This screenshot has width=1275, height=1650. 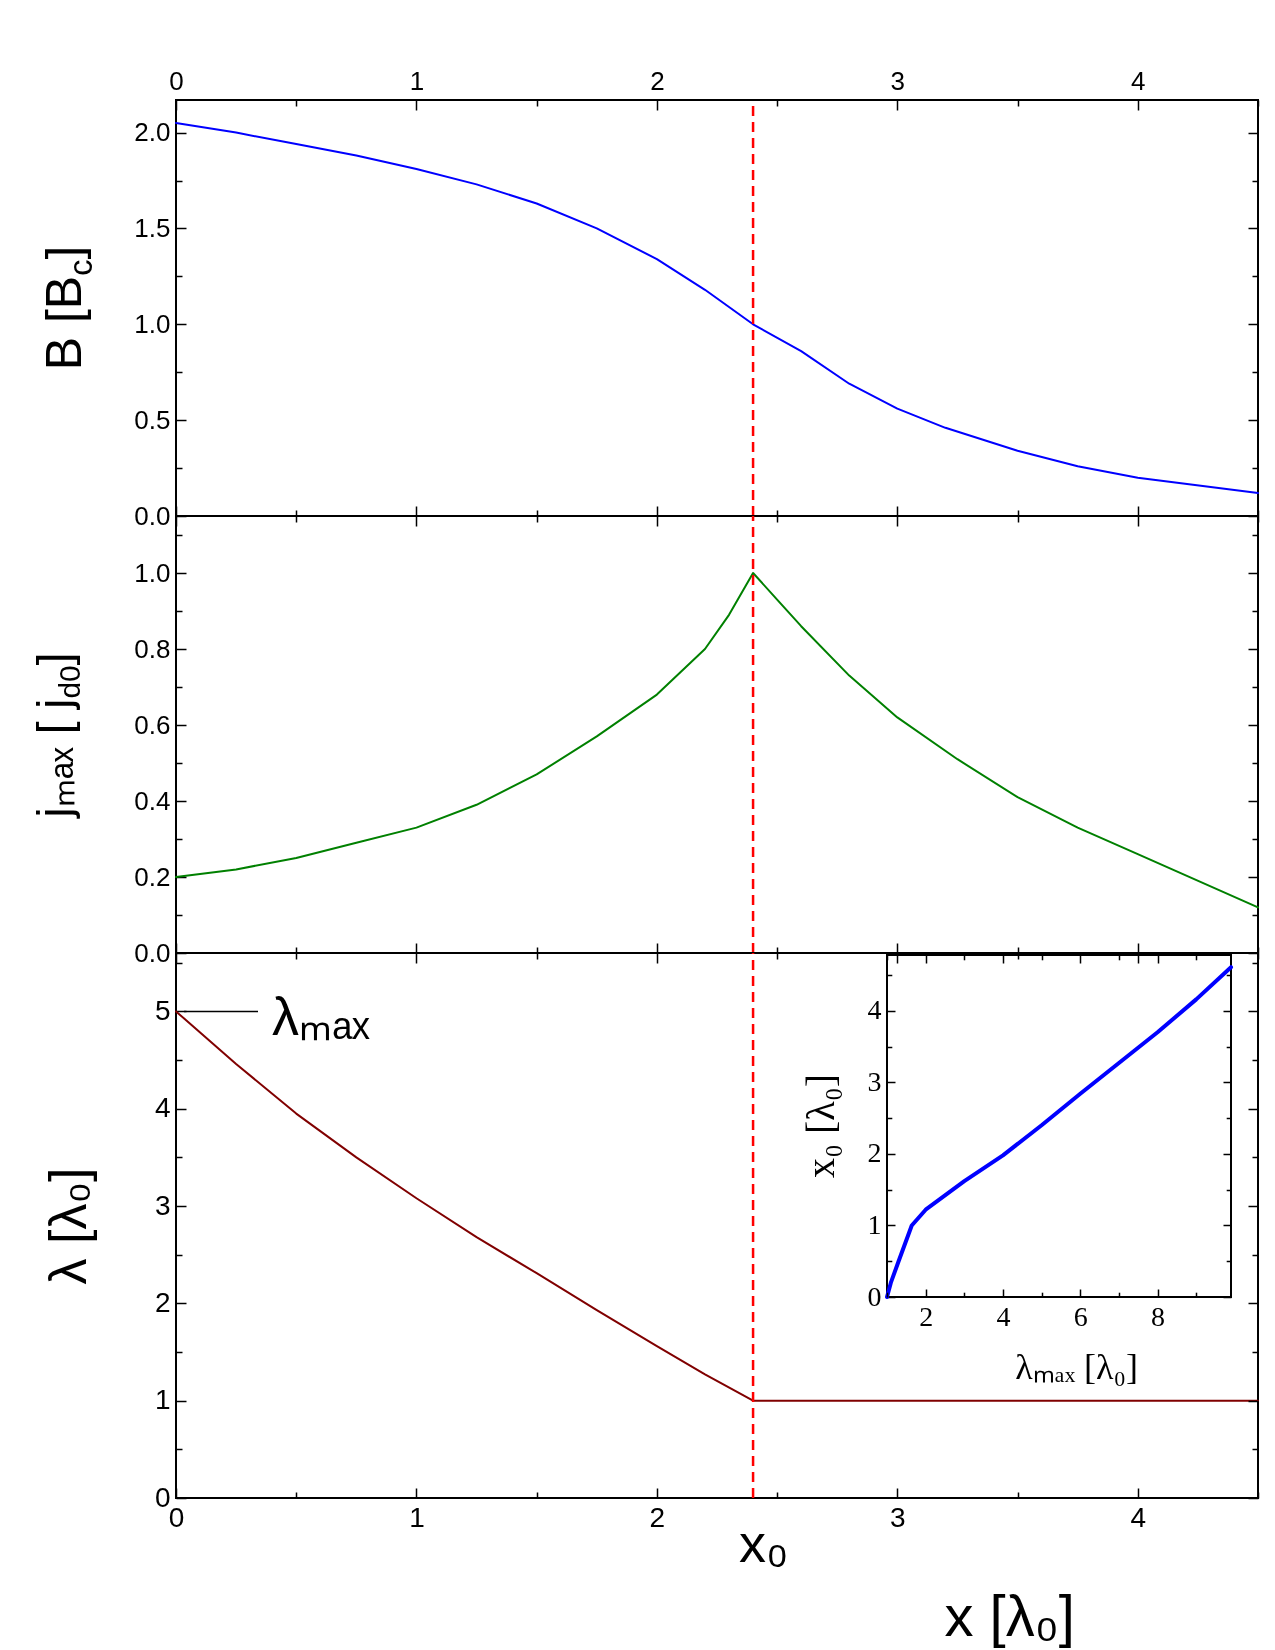 I want to click on x-axis-title: λₘₐₓ [λ₀], so click(x=1077, y=1366).